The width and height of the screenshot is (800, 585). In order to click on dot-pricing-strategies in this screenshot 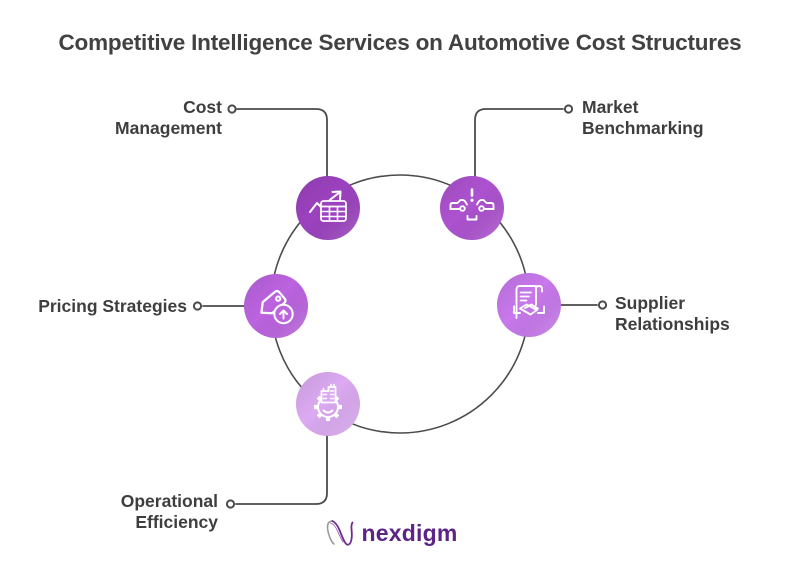, I will do `click(197, 306)`.